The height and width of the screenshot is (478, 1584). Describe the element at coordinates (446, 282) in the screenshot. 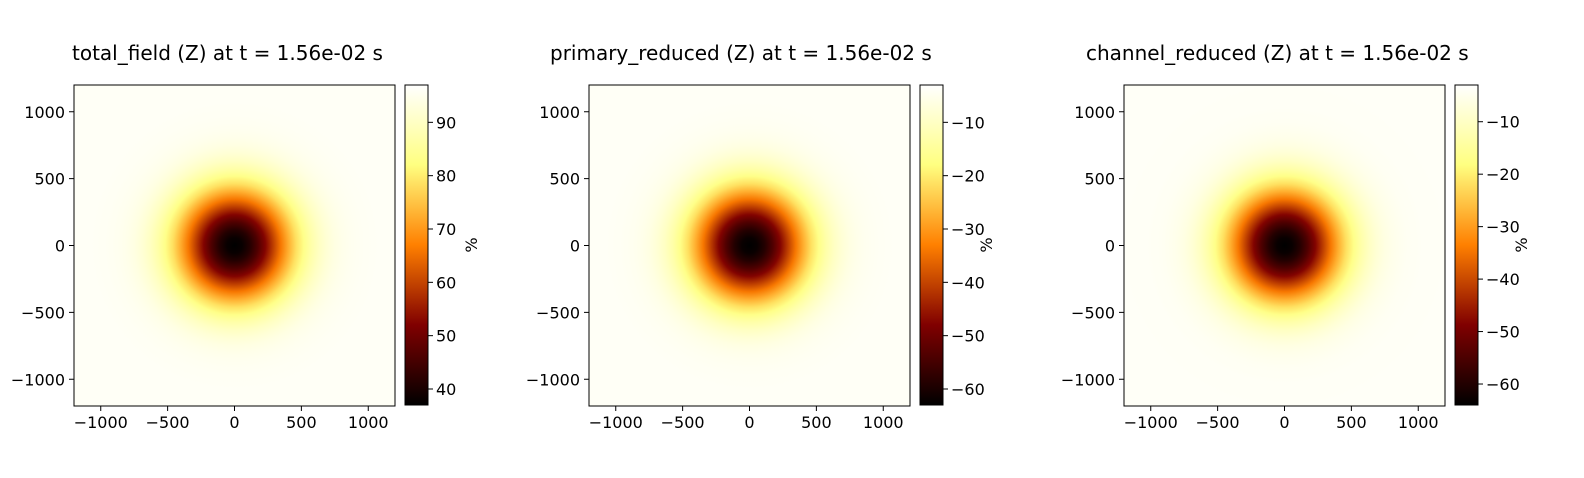

I see `colorbar-tick-label: 60` at that location.